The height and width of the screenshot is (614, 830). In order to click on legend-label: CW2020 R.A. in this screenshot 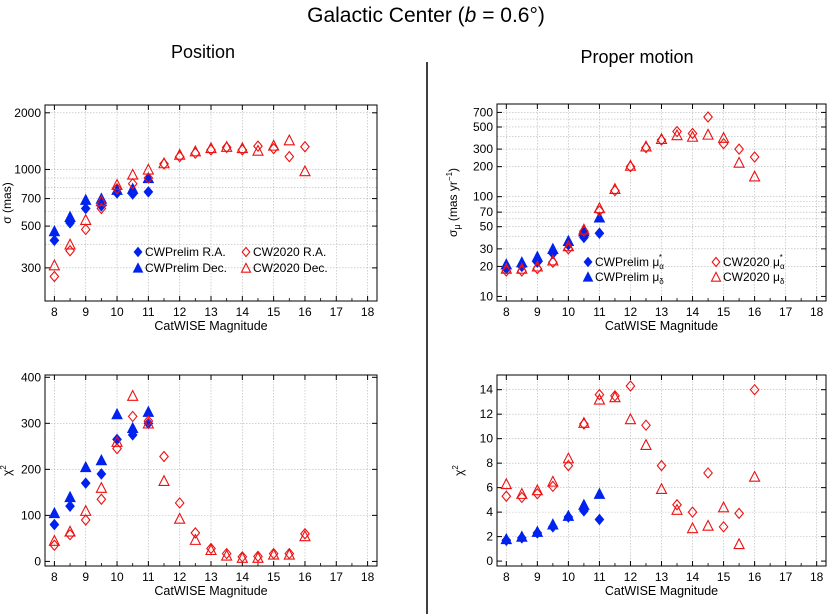, I will do `click(289, 252)`.